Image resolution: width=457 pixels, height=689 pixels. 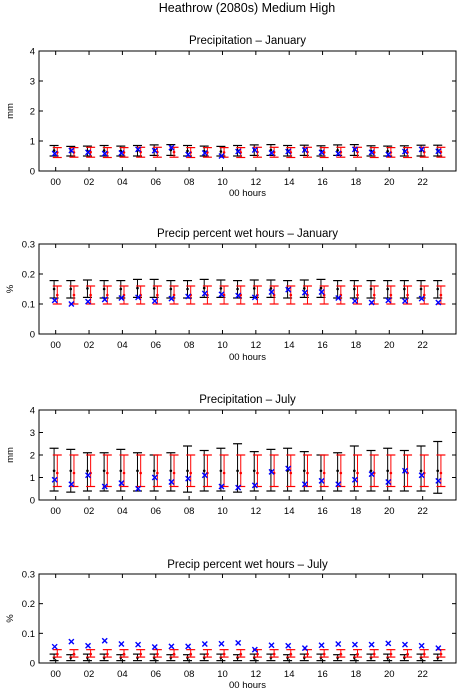 I want to click on series-black-errorbar, so click(x=246, y=467).